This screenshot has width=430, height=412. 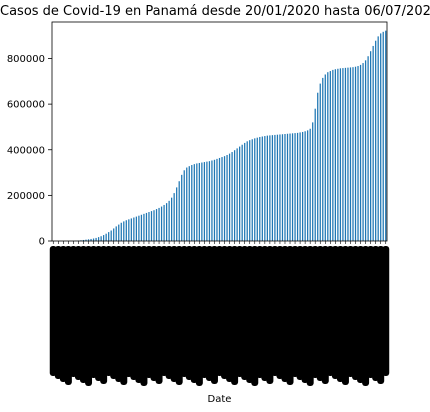 What do you see at coordinates (26, 196) in the screenshot?
I see `y-tick-label: 200000` at bounding box center [26, 196].